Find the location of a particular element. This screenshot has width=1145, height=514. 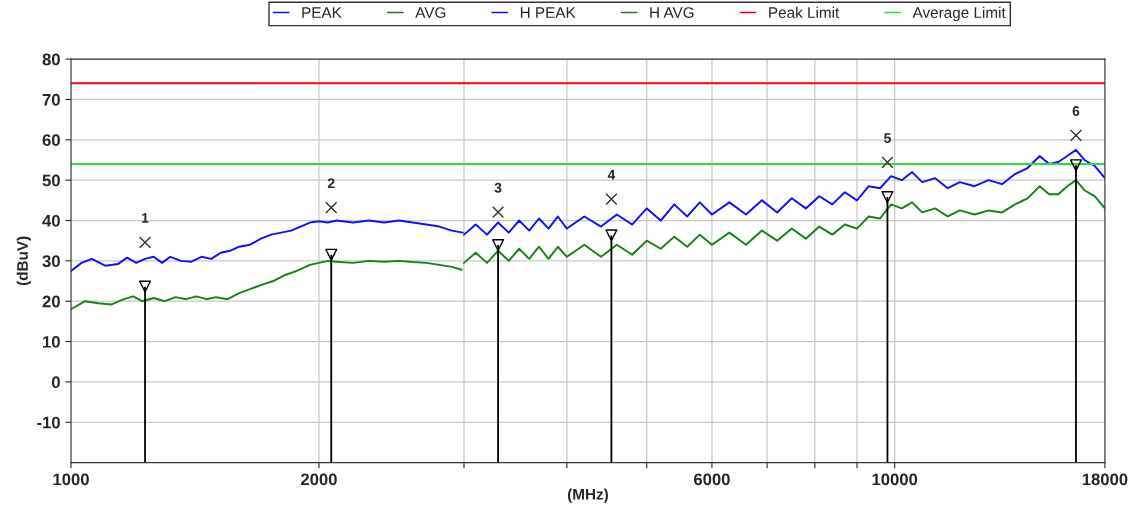

x-tick-label: 2000 is located at coordinates (318, 479).